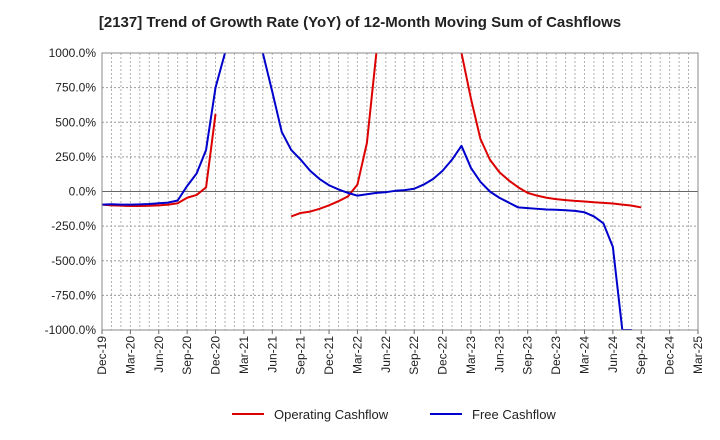  What do you see at coordinates (357, 355) in the screenshot?
I see `x-tick-label: Mar-22` at bounding box center [357, 355].